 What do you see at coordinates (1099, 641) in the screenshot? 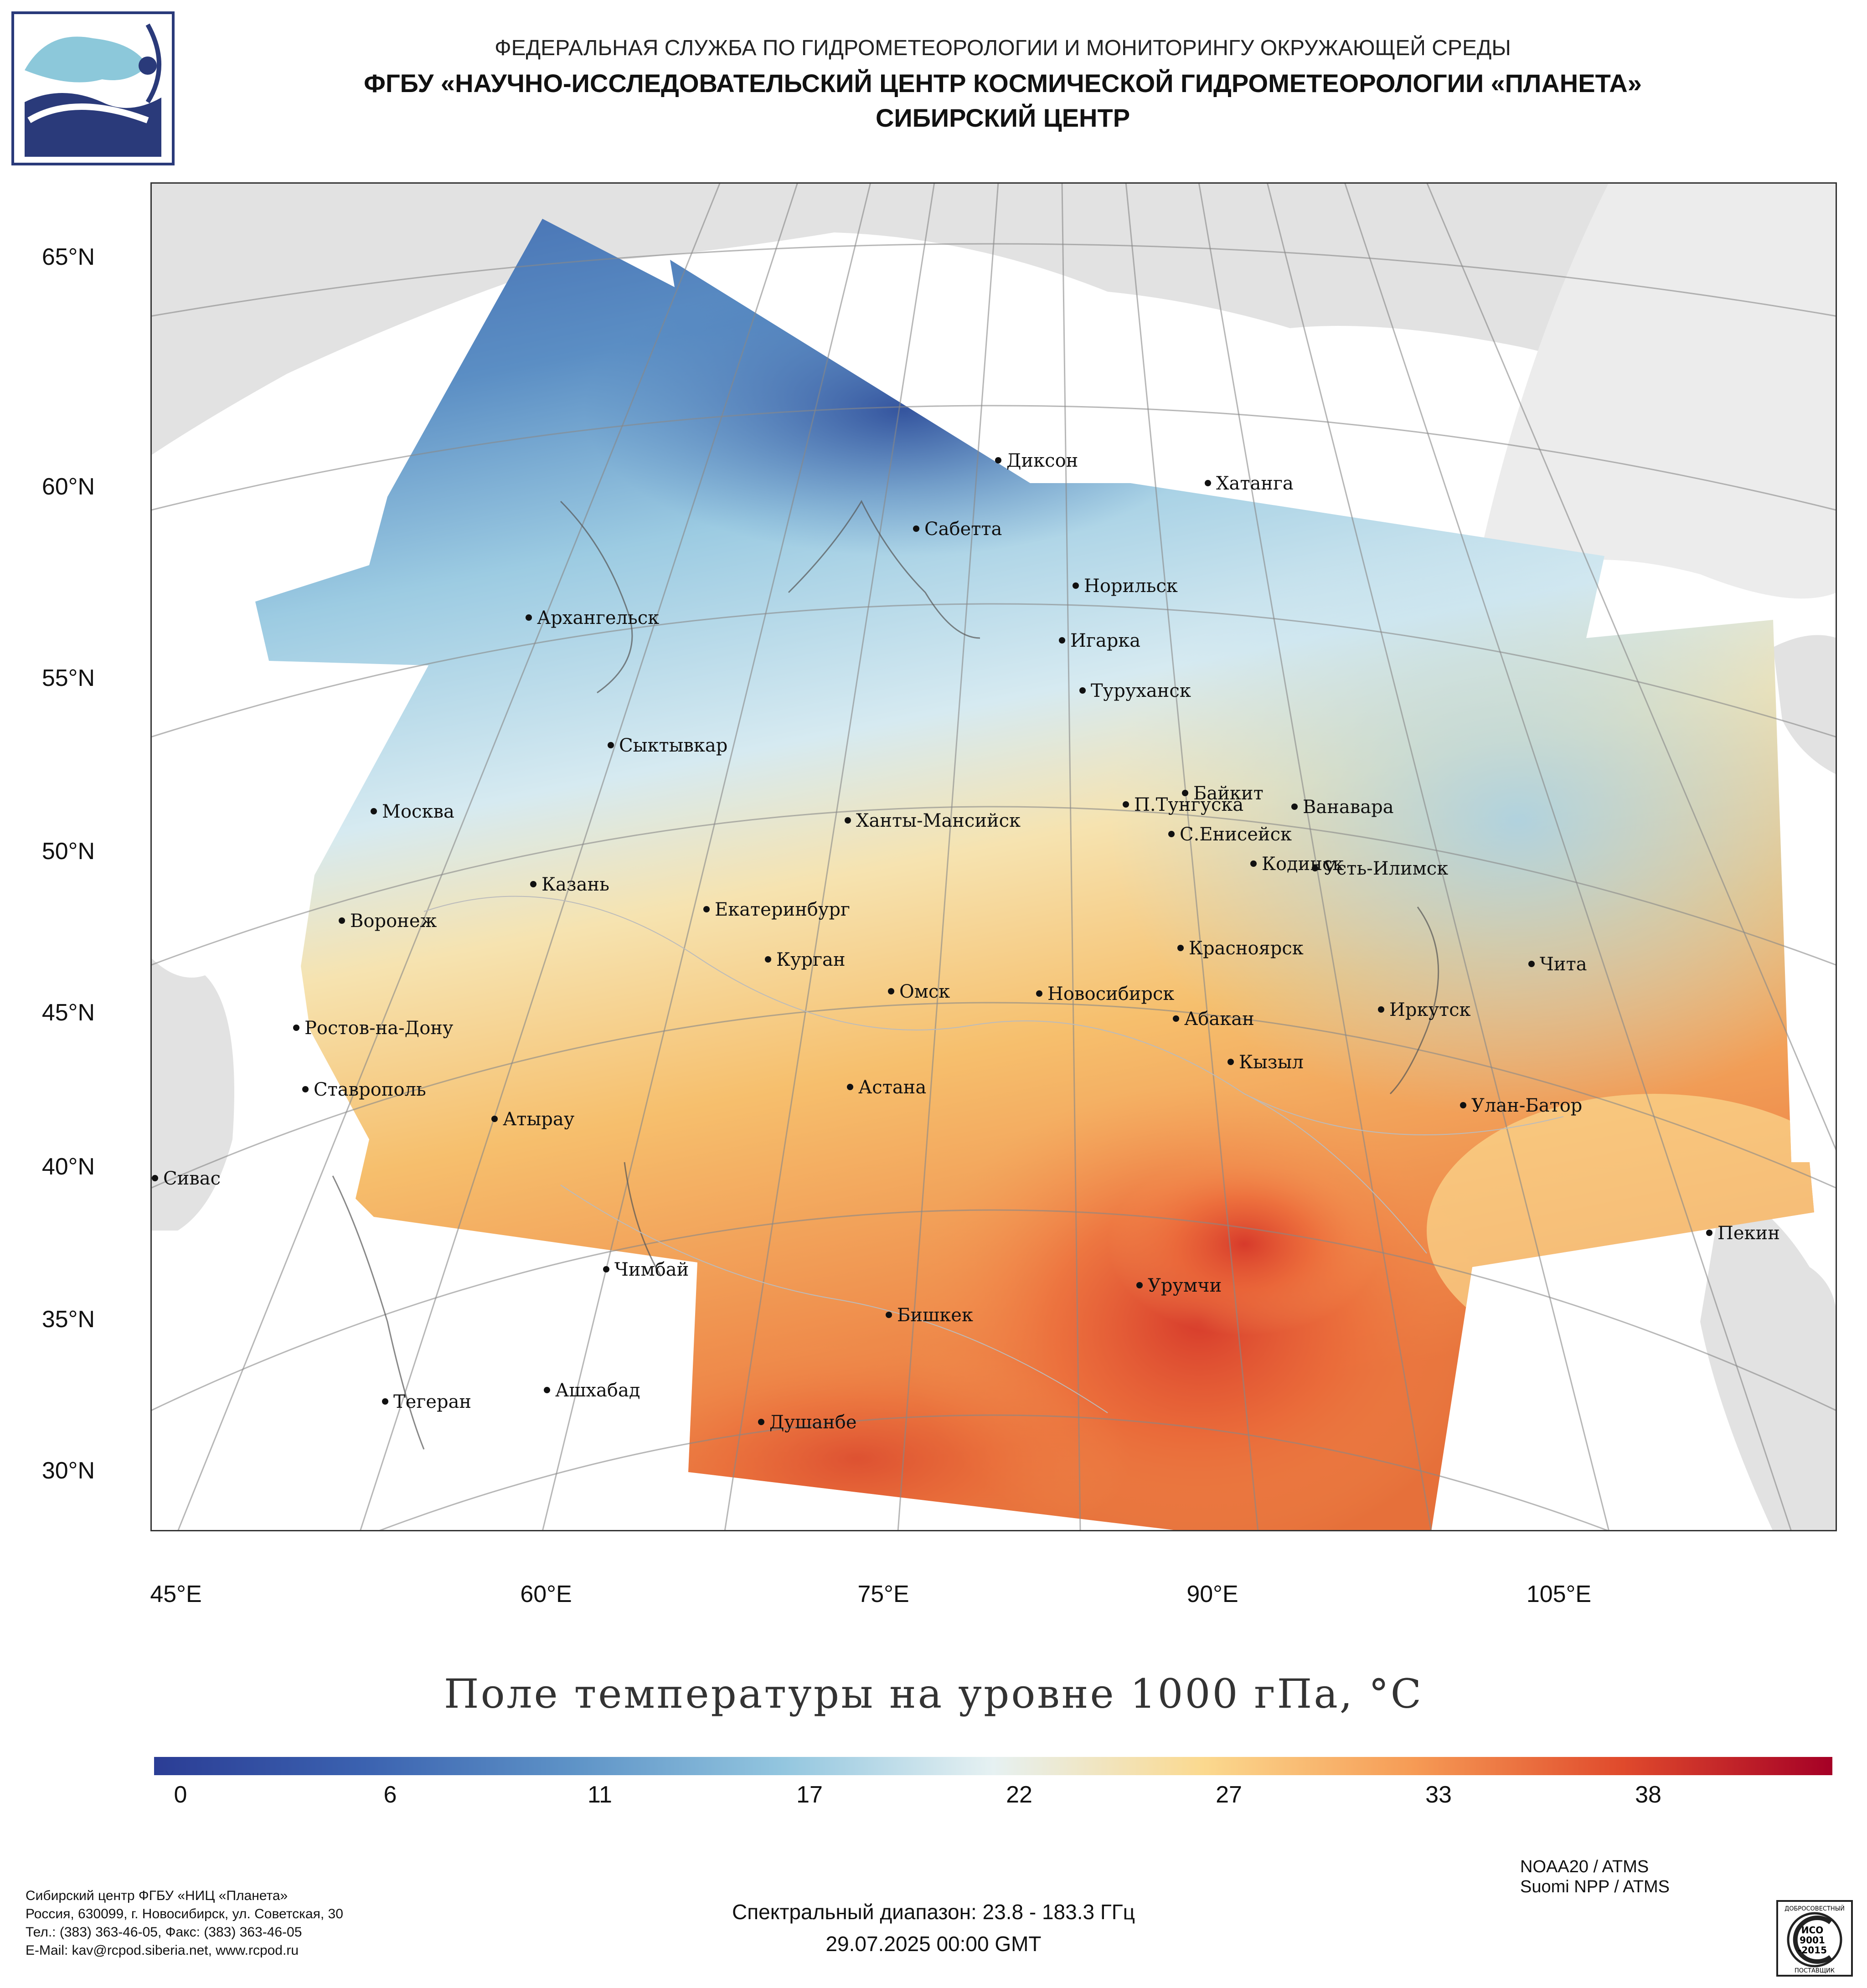
I see `city-marker: Игарка` at bounding box center [1099, 641].